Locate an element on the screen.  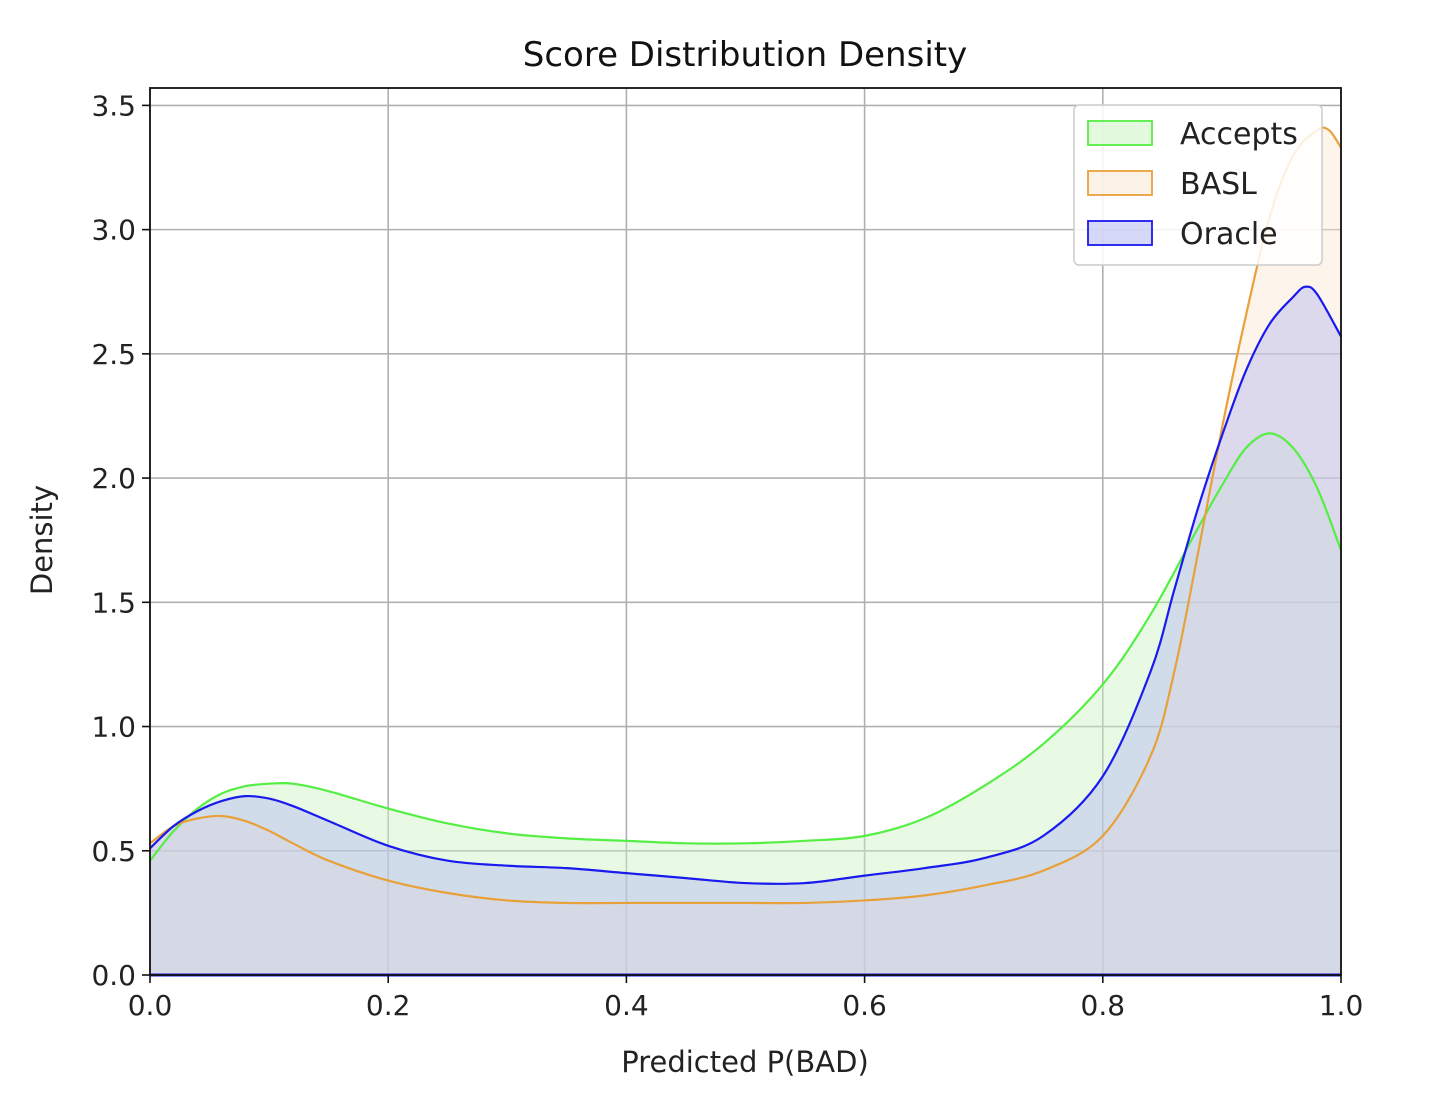
x-tick-label: 0.8 is located at coordinates (1103, 1005).